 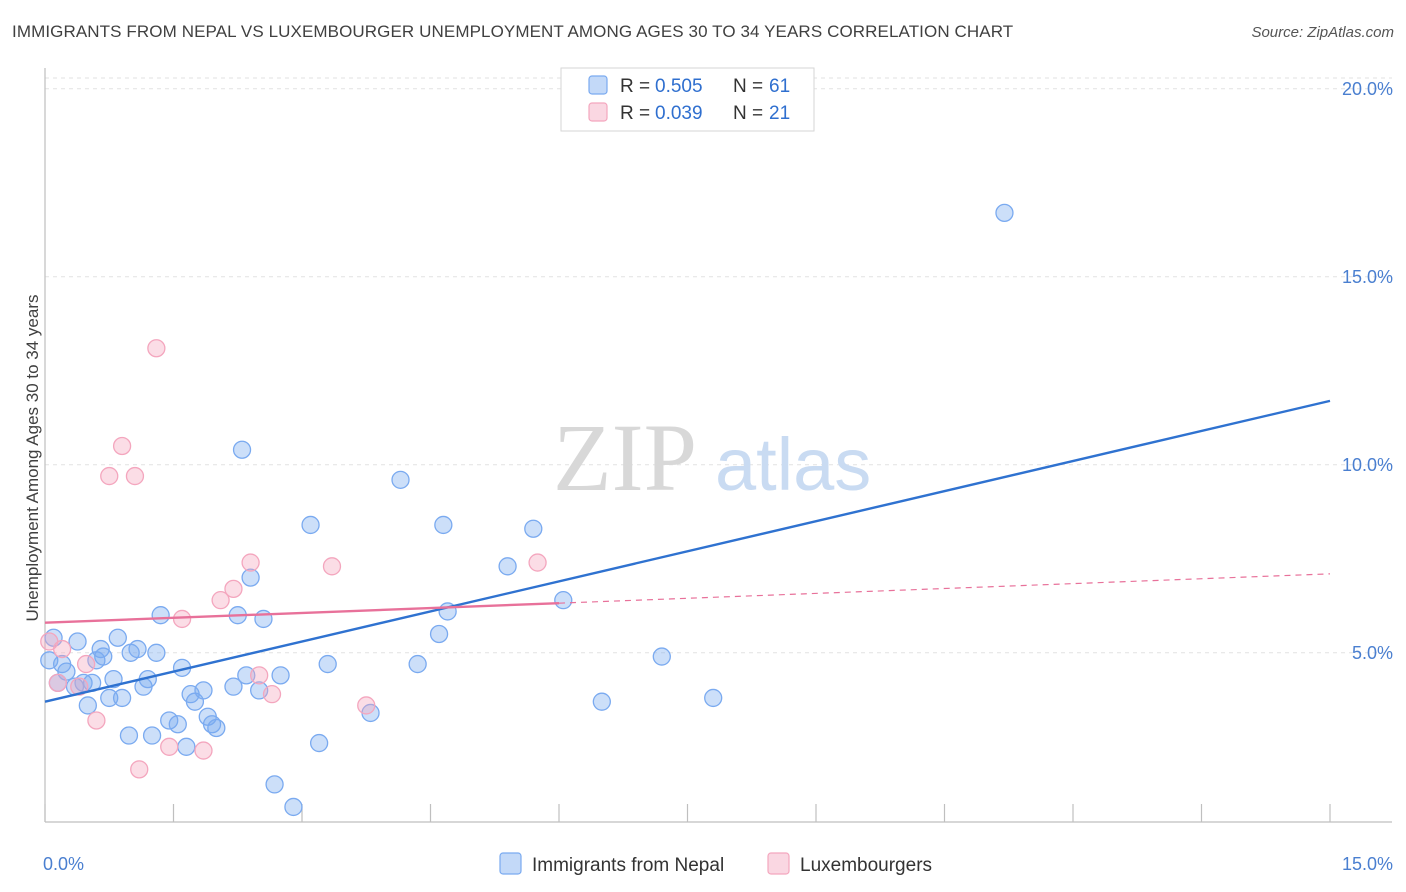 I want to click on bottom-legend: Immigrants from Nepal Luxembourgers, so click(x=715, y=864).